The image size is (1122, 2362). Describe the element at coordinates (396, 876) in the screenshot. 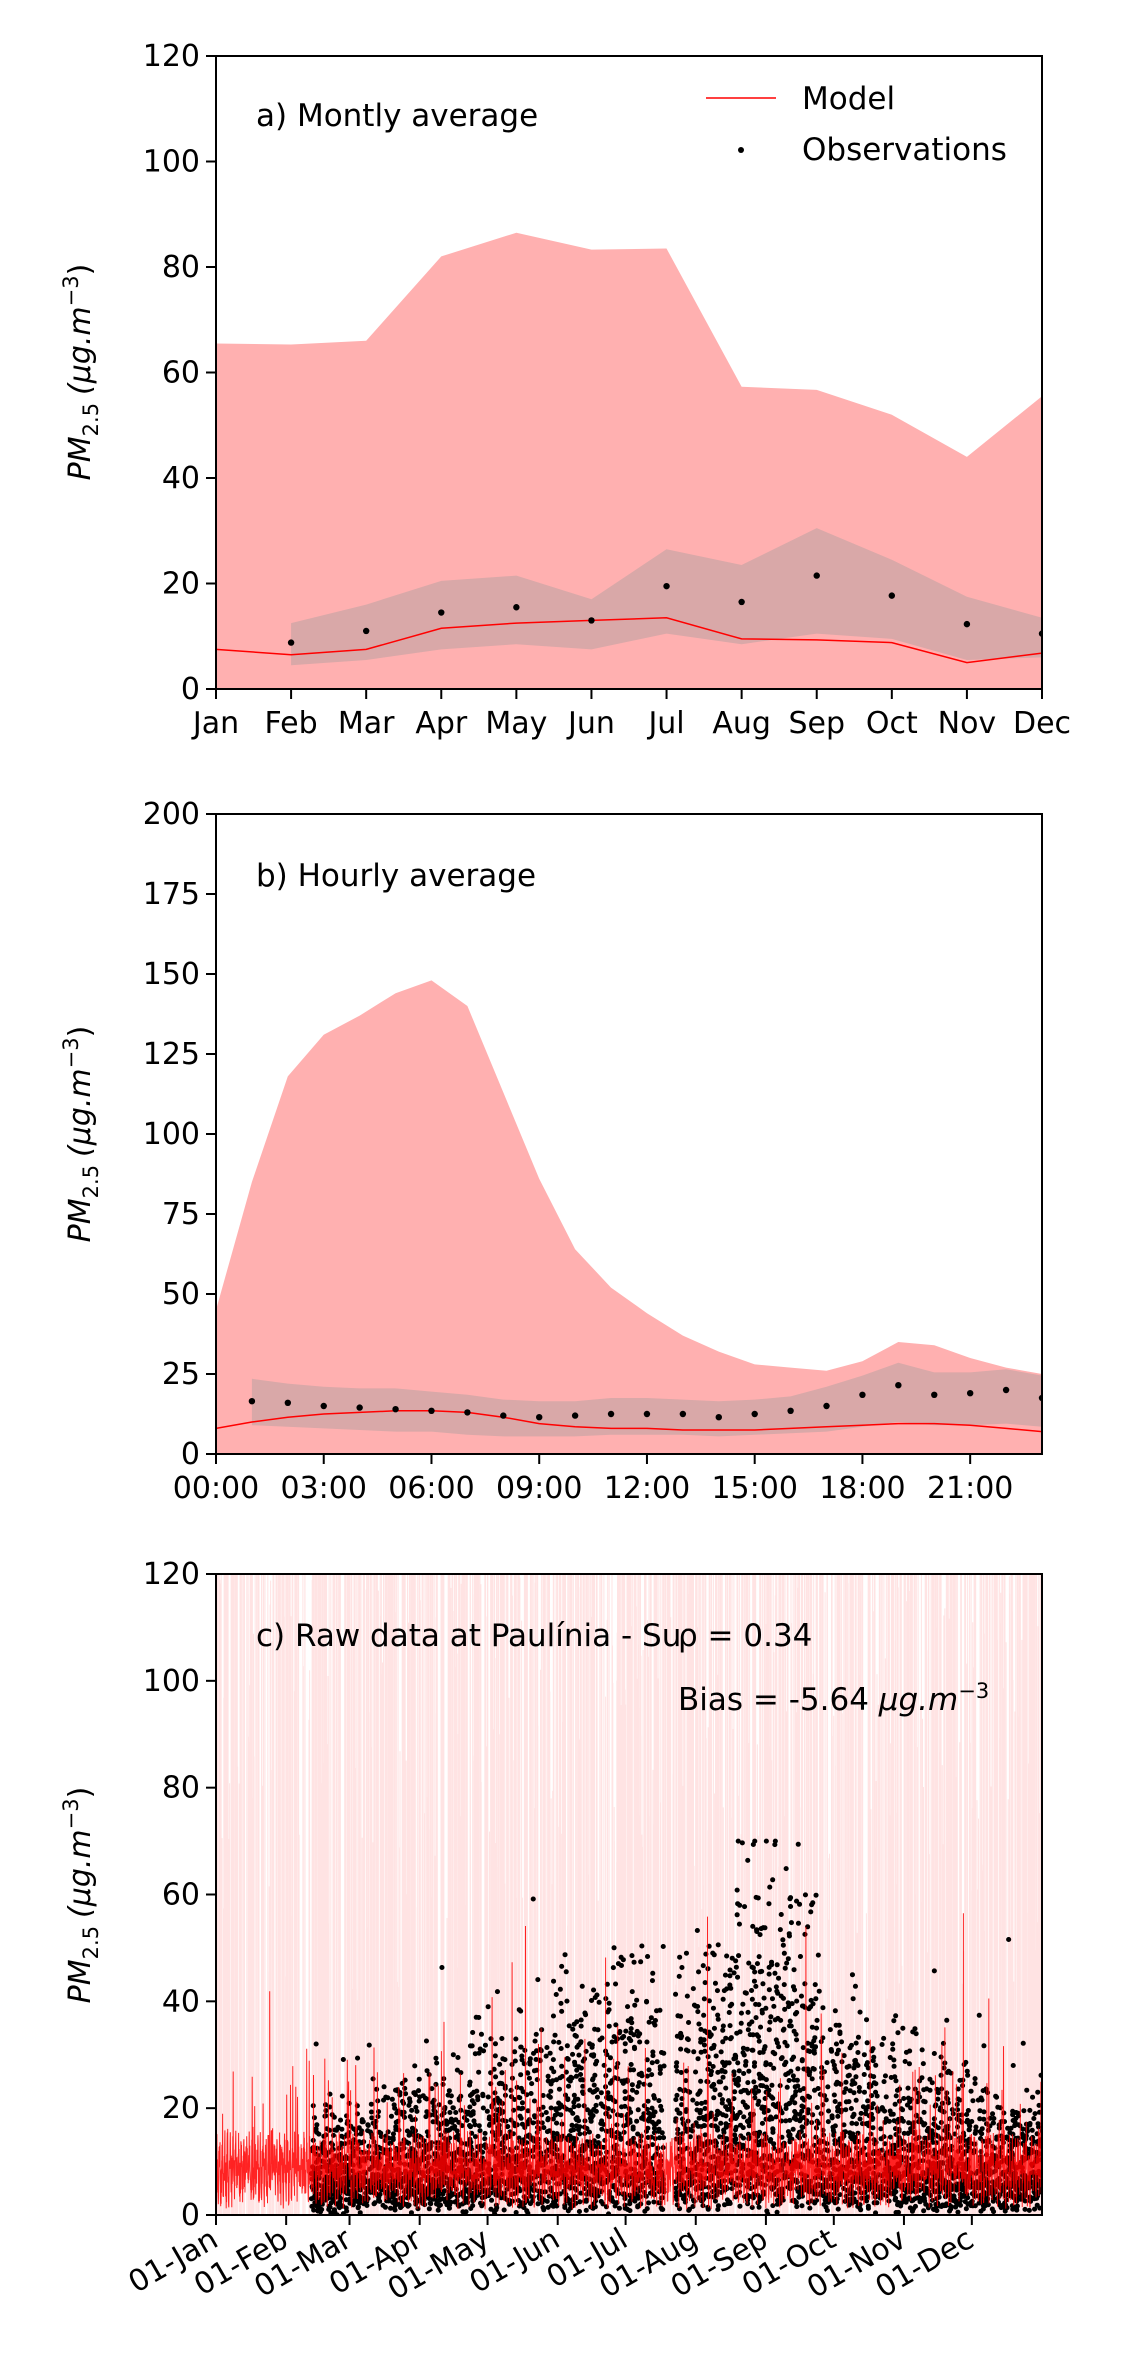

I see `panel-annotation-b: b) Hourly average` at that location.